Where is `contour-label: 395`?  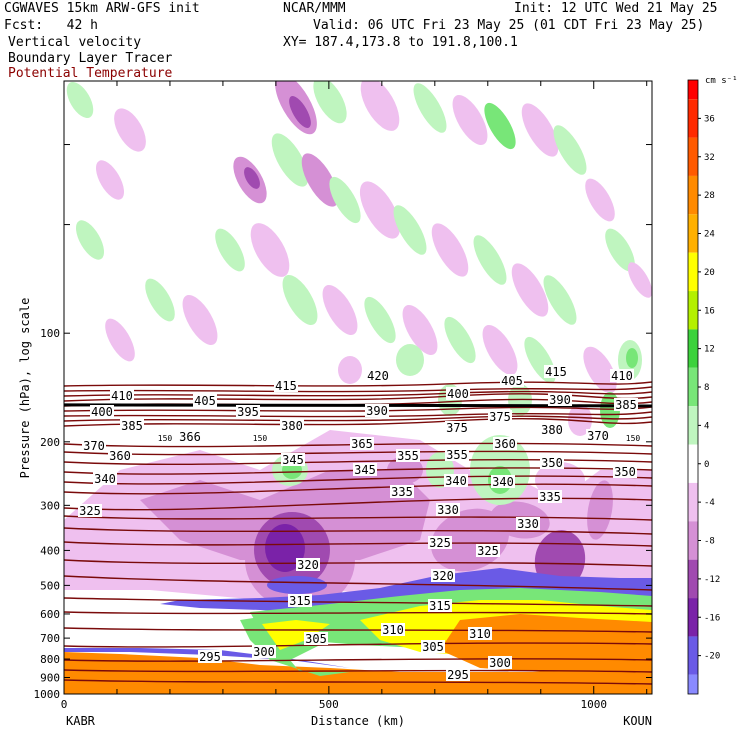 contour-label: 395 is located at coordinates (248, 412).